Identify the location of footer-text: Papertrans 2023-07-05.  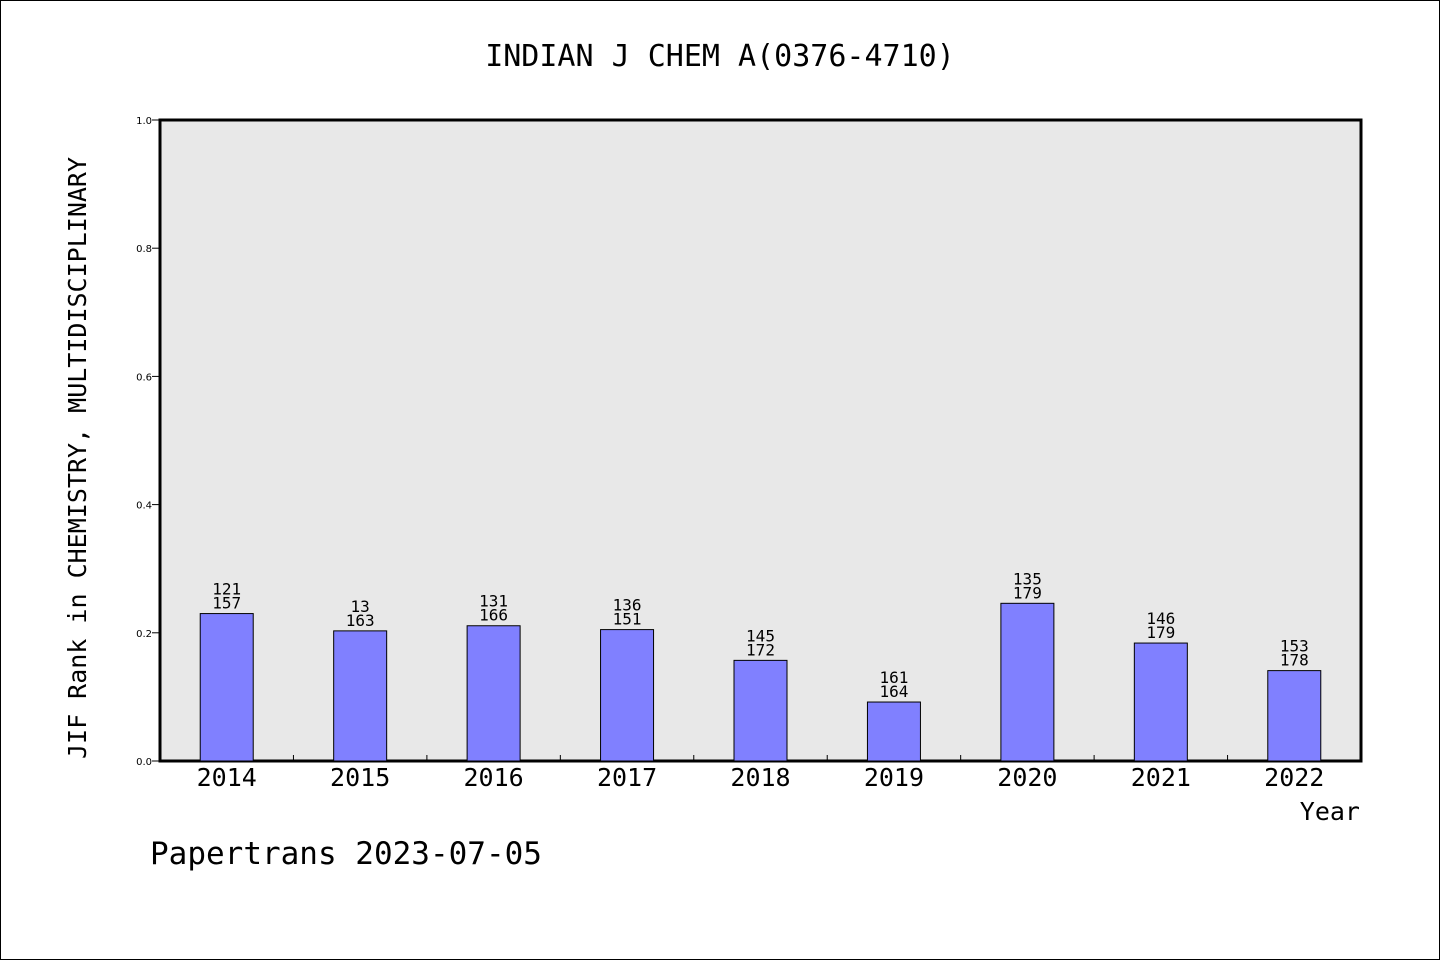
(346, 854).